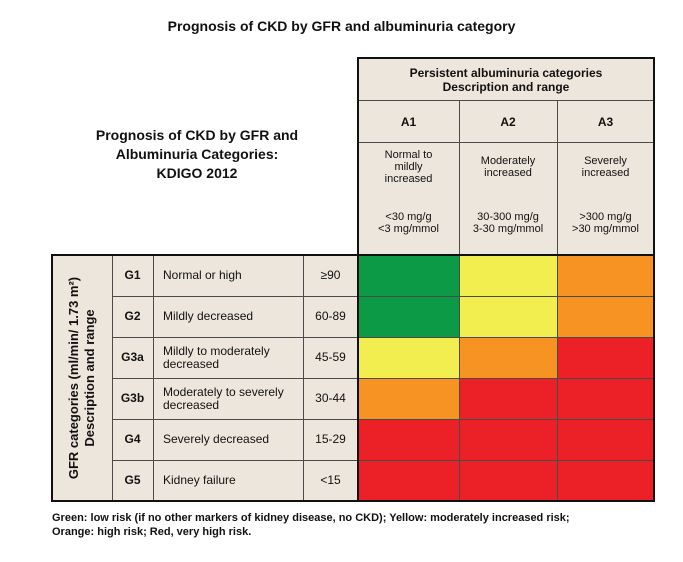 The height and width of the screenshot is (562, 683). I want to click on row-code-g4: G4, so click(132, 439).